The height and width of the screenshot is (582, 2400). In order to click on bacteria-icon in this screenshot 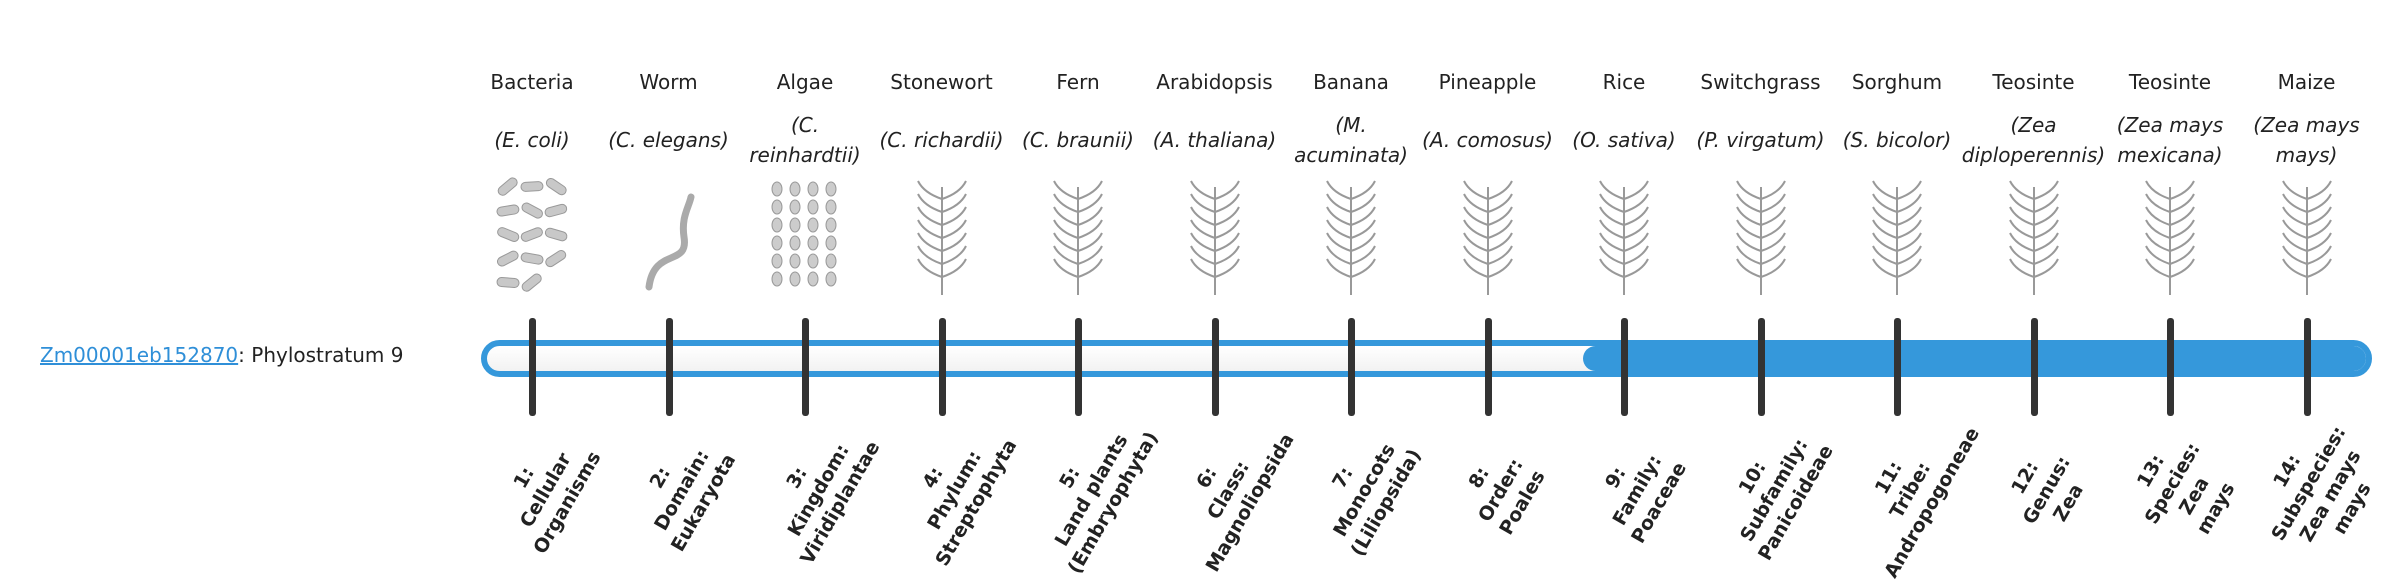, I will do `click(532, 237)`.